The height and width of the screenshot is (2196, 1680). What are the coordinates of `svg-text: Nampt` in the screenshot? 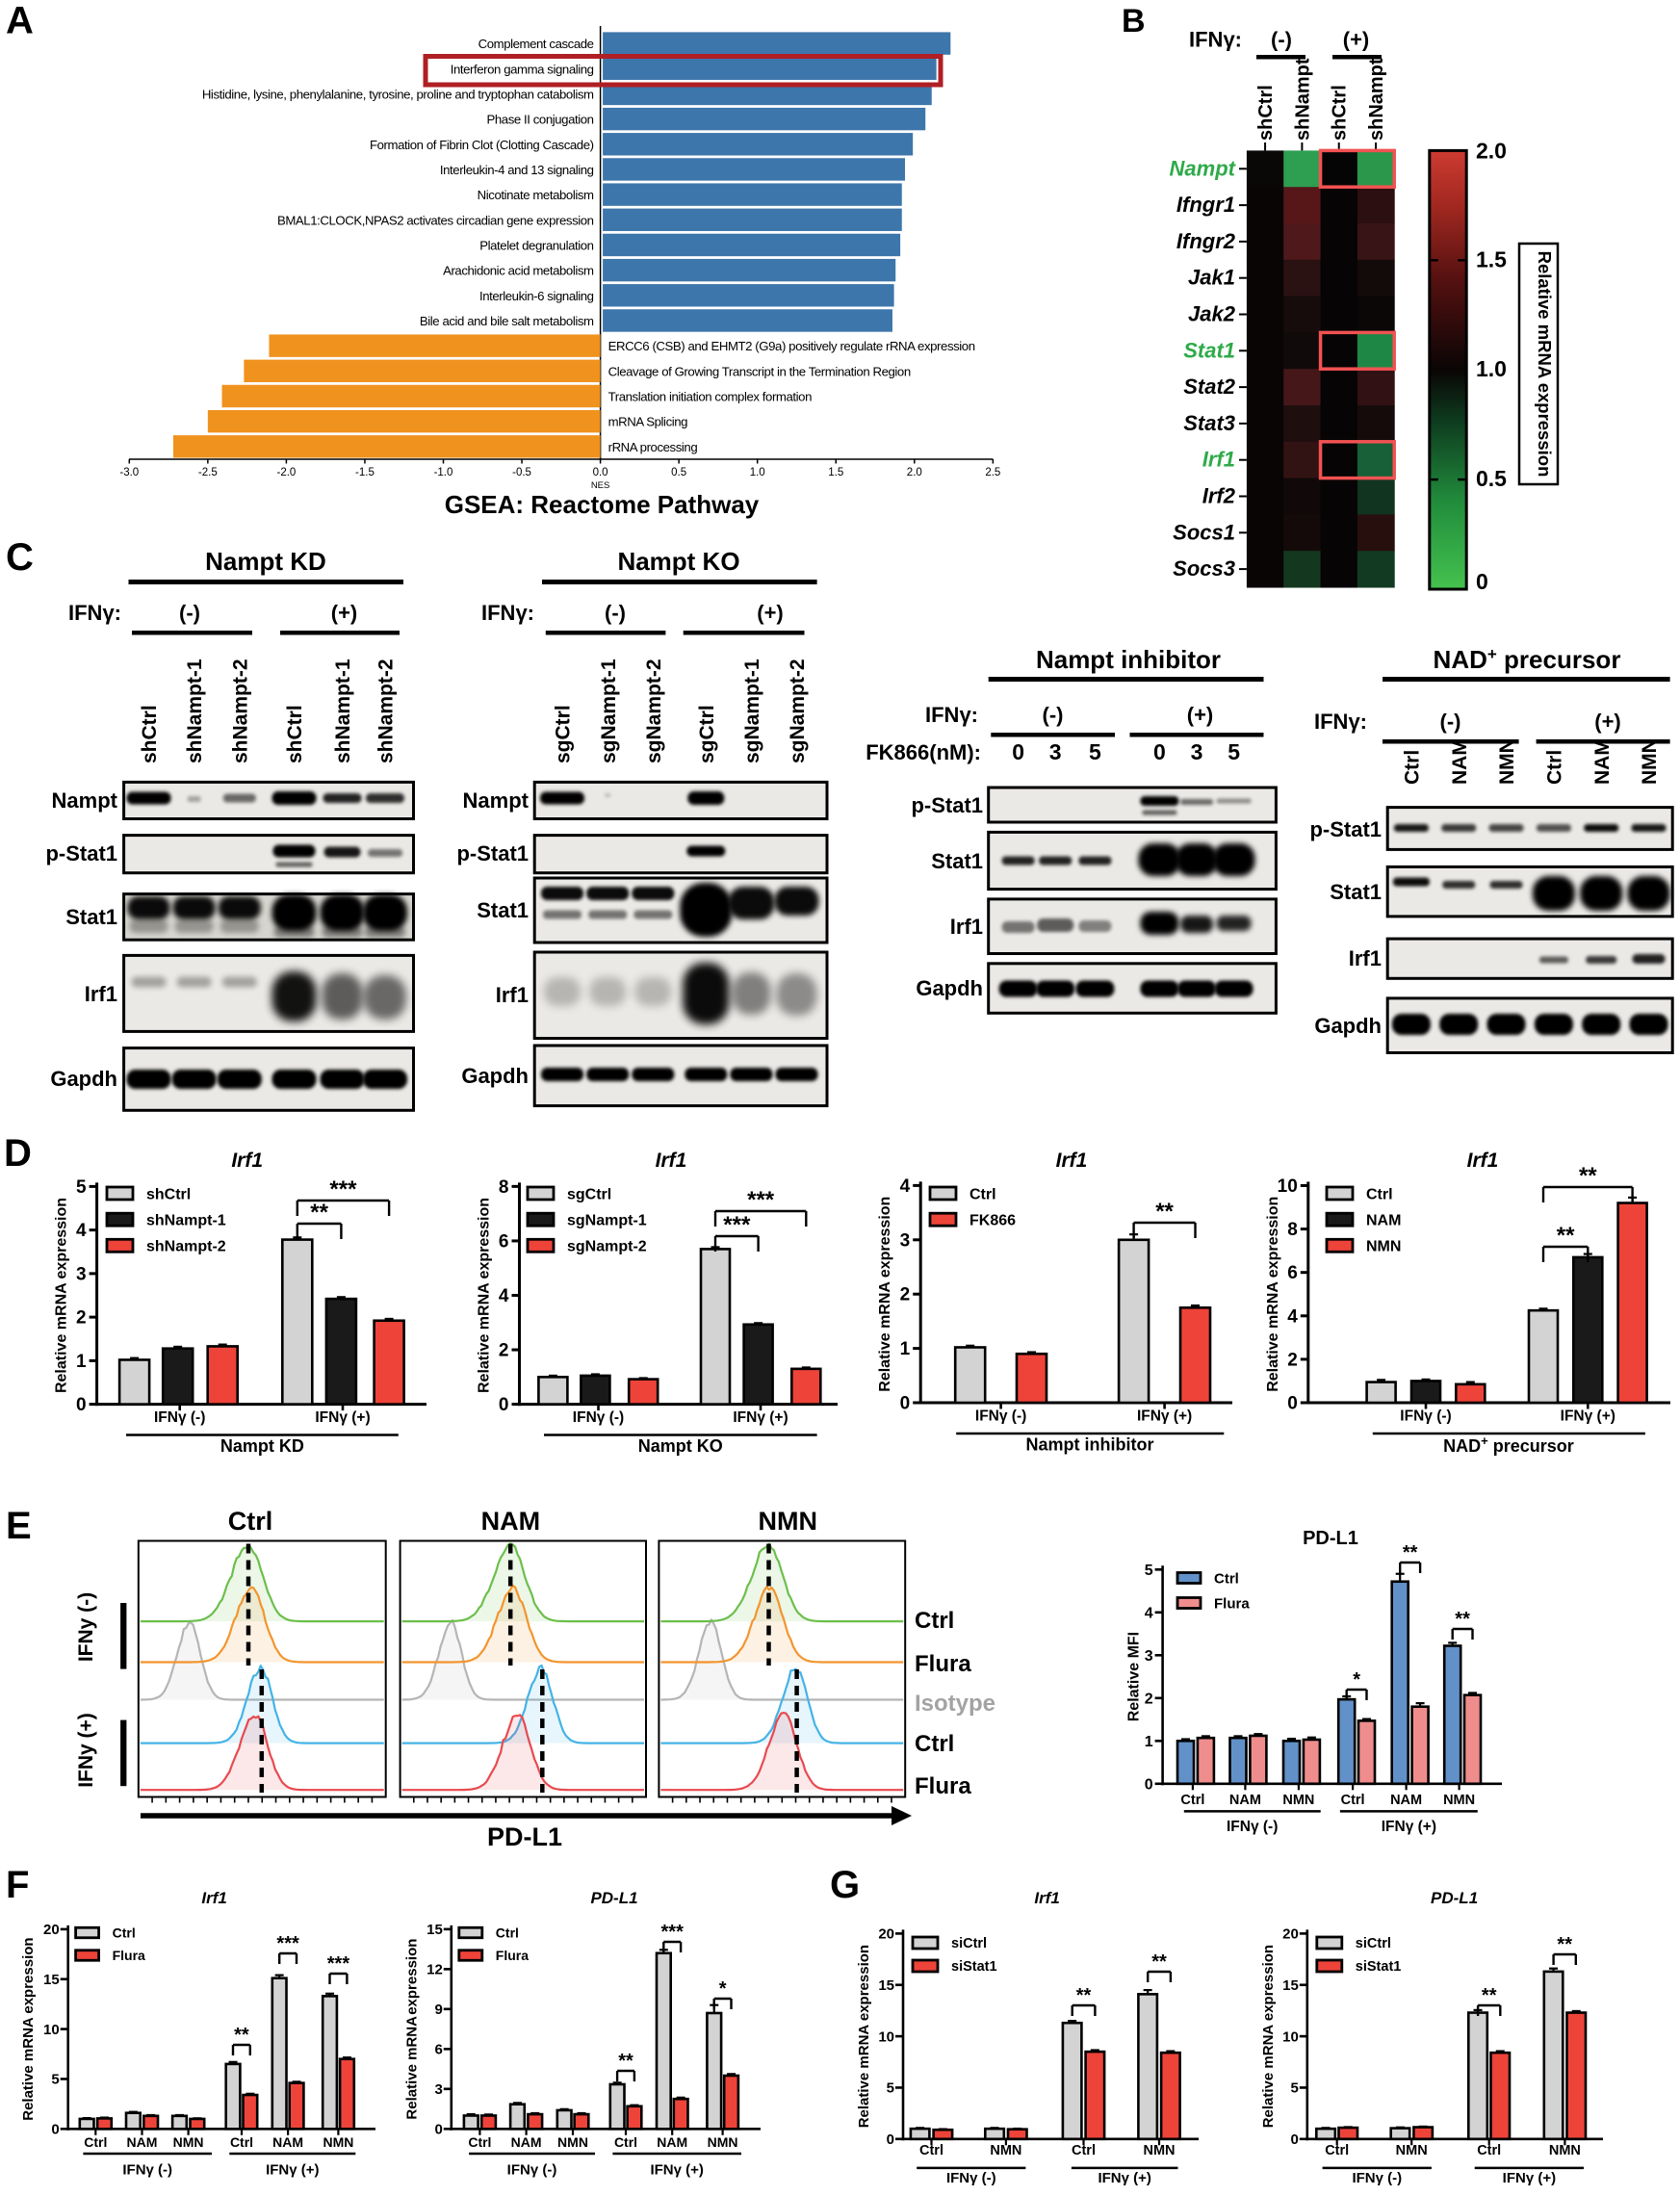 It's located at (1204, 168).